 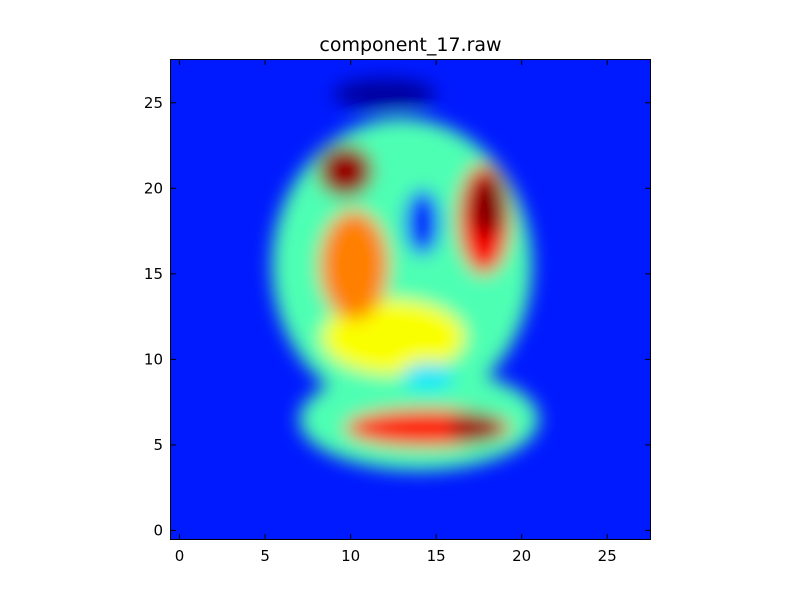 What do you see at coordinates (422, 223) in the screenshot?
I see `heatmap-region-center-hole` at bounding box center [422, 223].